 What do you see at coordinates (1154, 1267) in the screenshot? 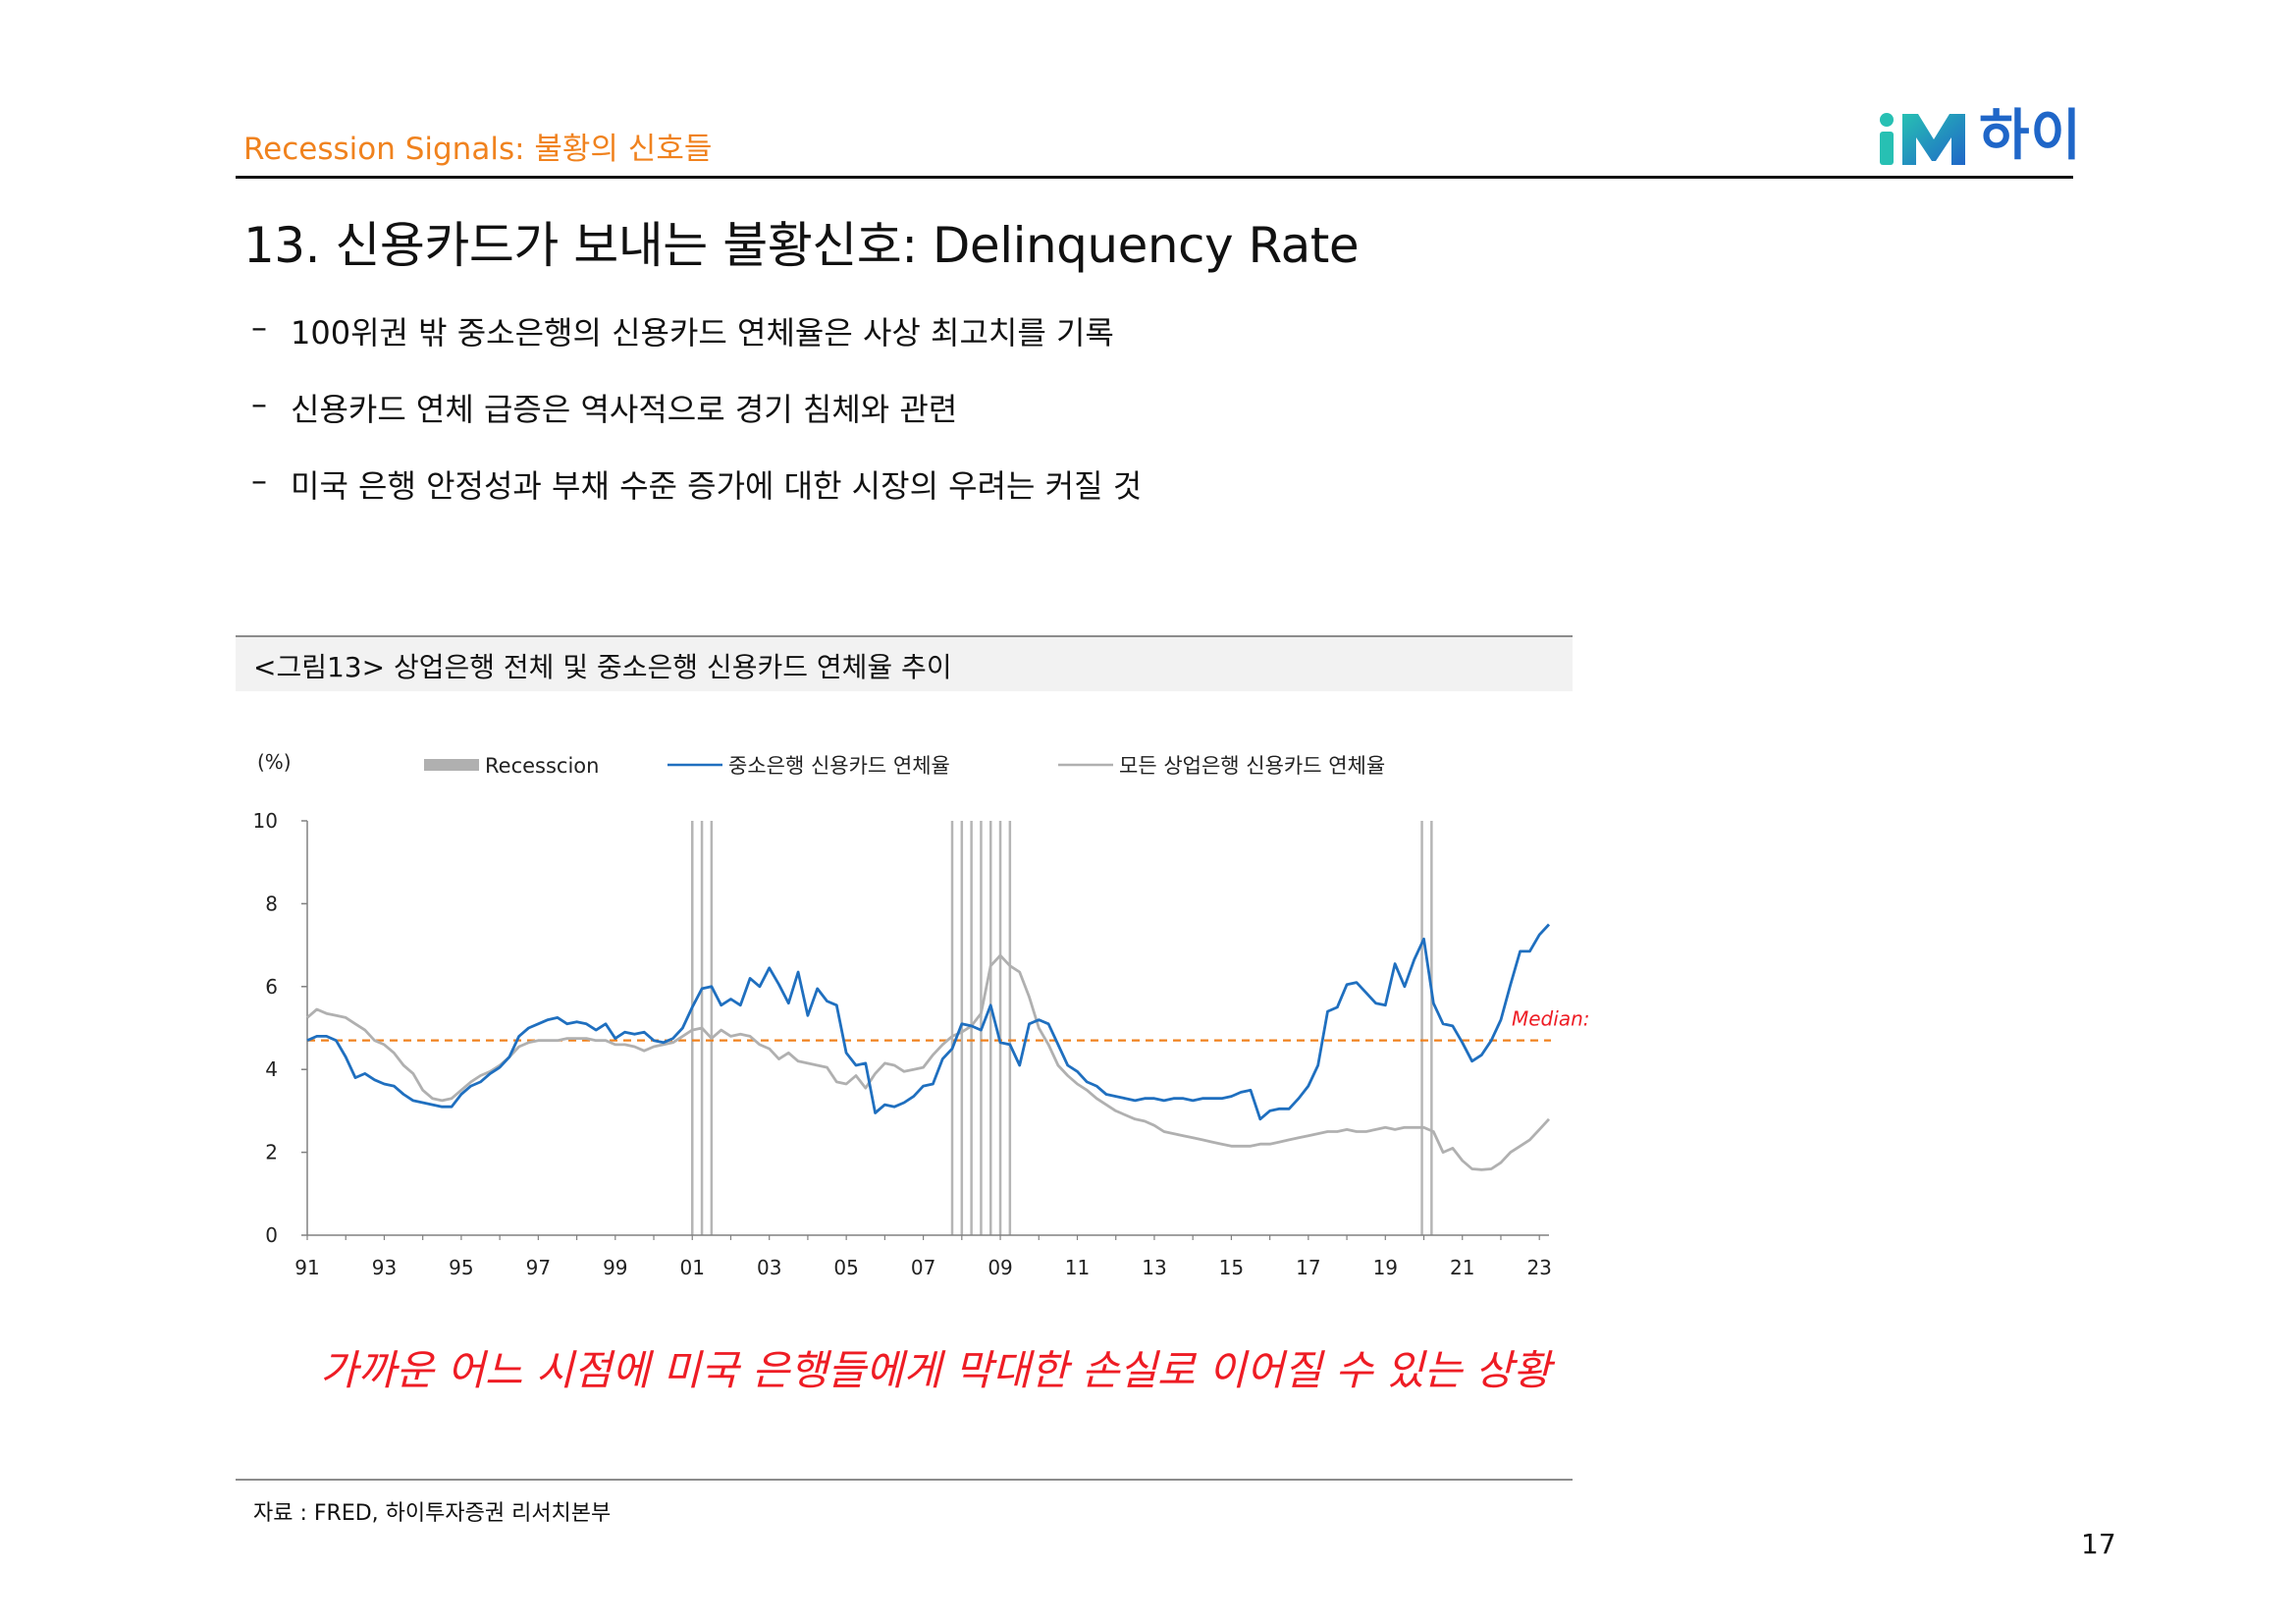
I see `x-tick-label: 13` at bounding box center [1154, 1267].